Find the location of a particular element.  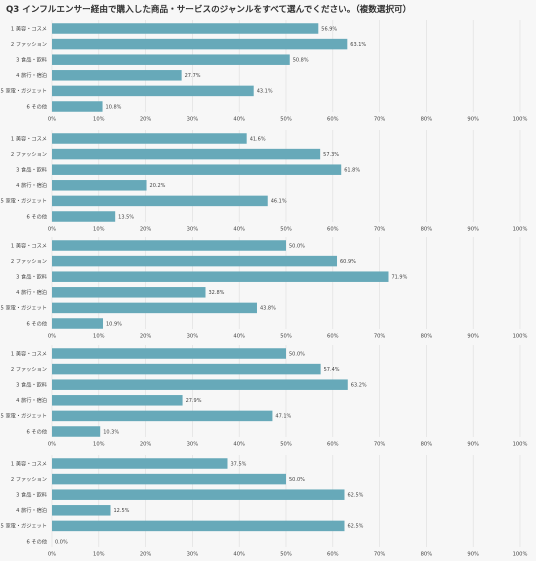

data-label: 12.5% is located at coordinates (122, 511).